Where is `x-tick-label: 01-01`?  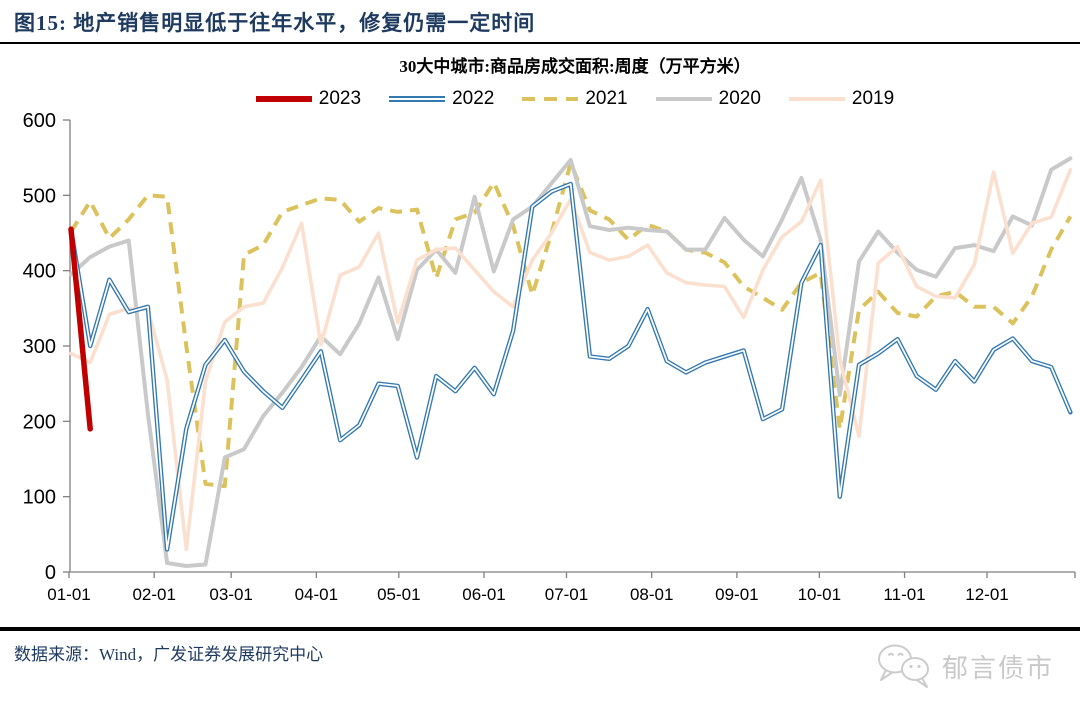
x-tick-label: 01-01 is located at coordinates (68, 594).